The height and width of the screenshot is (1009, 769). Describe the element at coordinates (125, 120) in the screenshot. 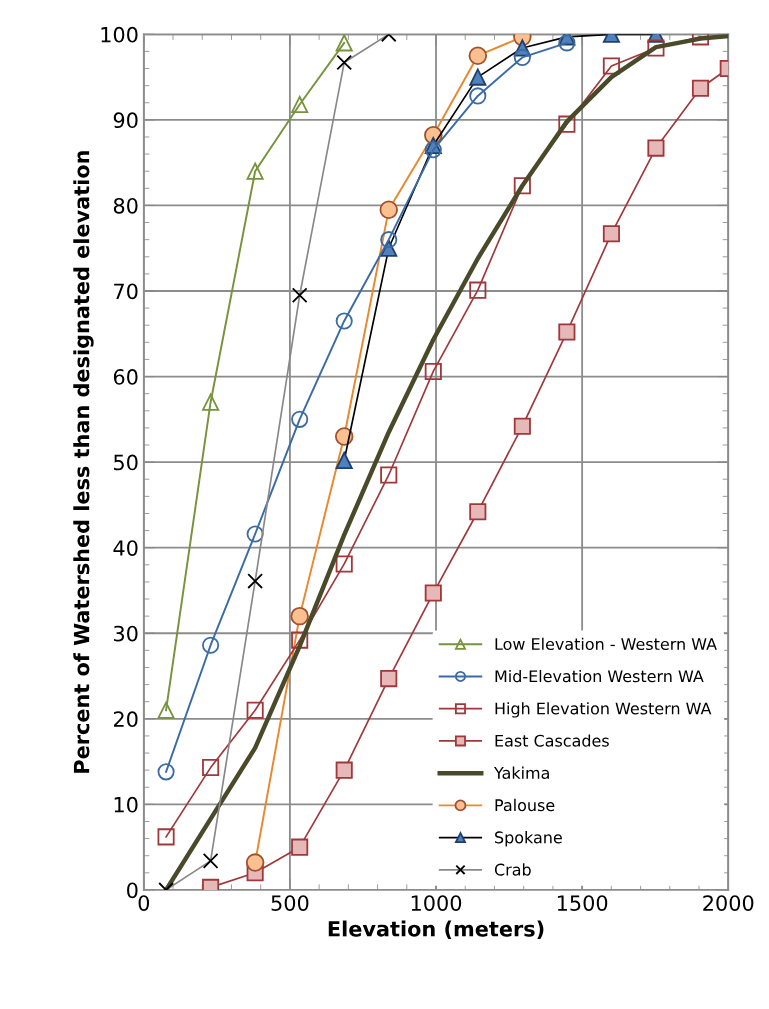

I see `y-tick-label: 90` at that location.